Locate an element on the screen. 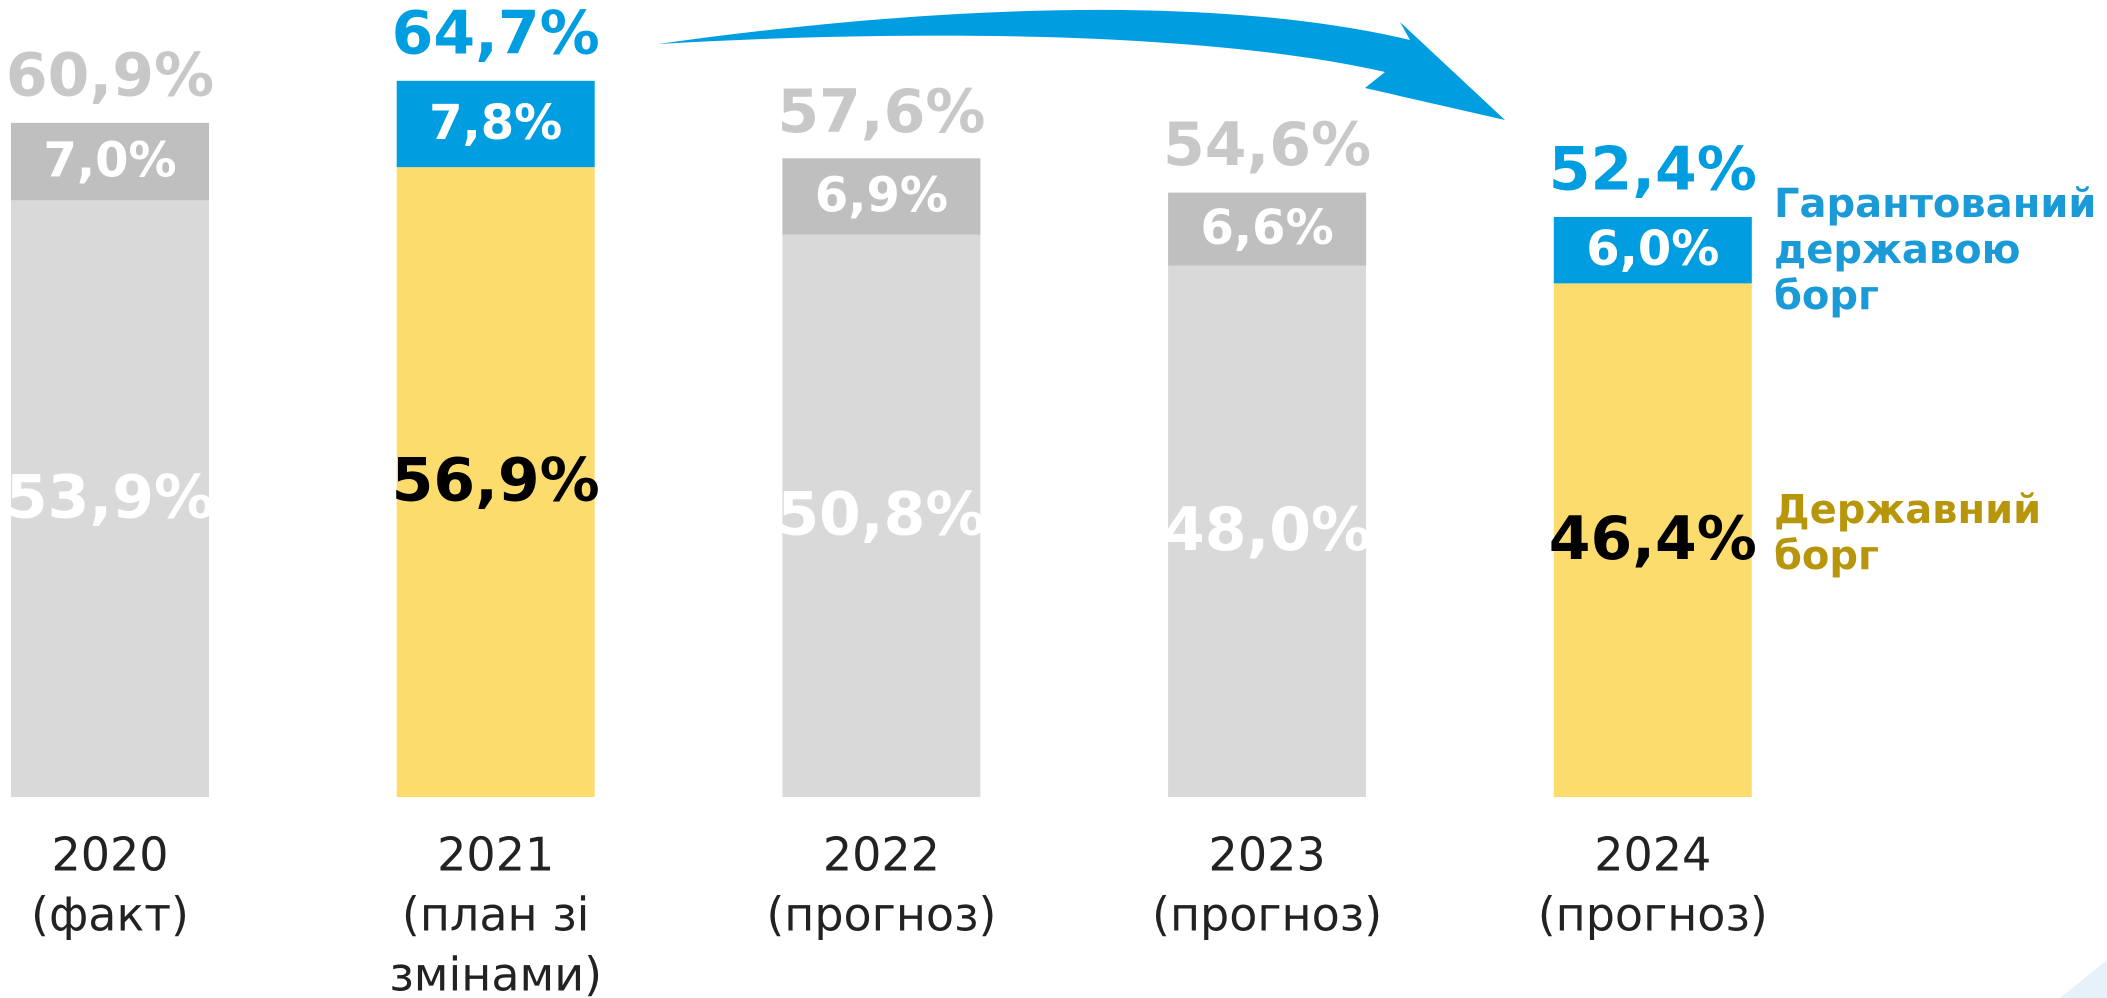  value-label: 6,0% is located at coordinates (1652, 249).